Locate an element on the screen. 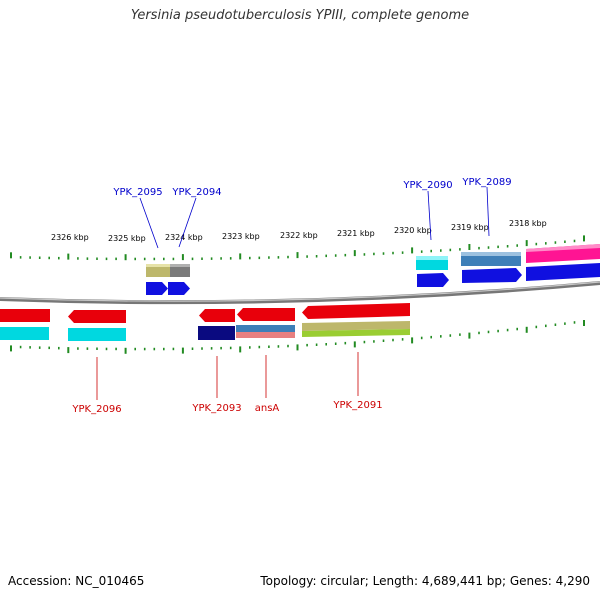 The width and height of the screenshot is (600, 600). gene-arrow-ypk2094 is located at coordinates (179, 288).